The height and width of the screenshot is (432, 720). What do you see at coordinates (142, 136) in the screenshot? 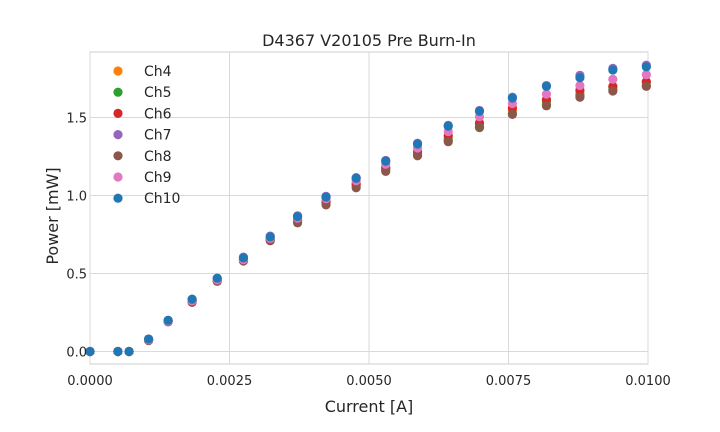
I see `legend-item-ch7: Ch7` at bounding box center [142, 136].